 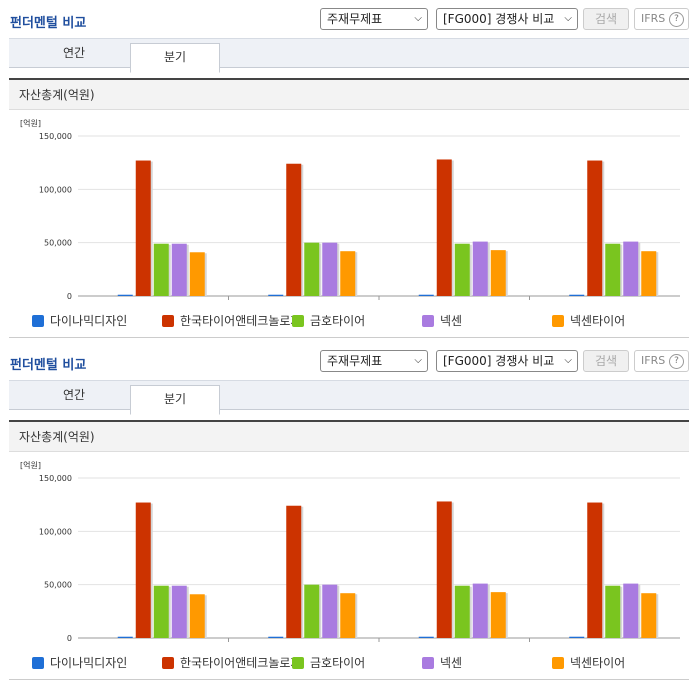 What do you see at coordinates (355, 361) in the screenshot?
I see `report-type-value: 주재무제표` at bounding box center [355, 361].